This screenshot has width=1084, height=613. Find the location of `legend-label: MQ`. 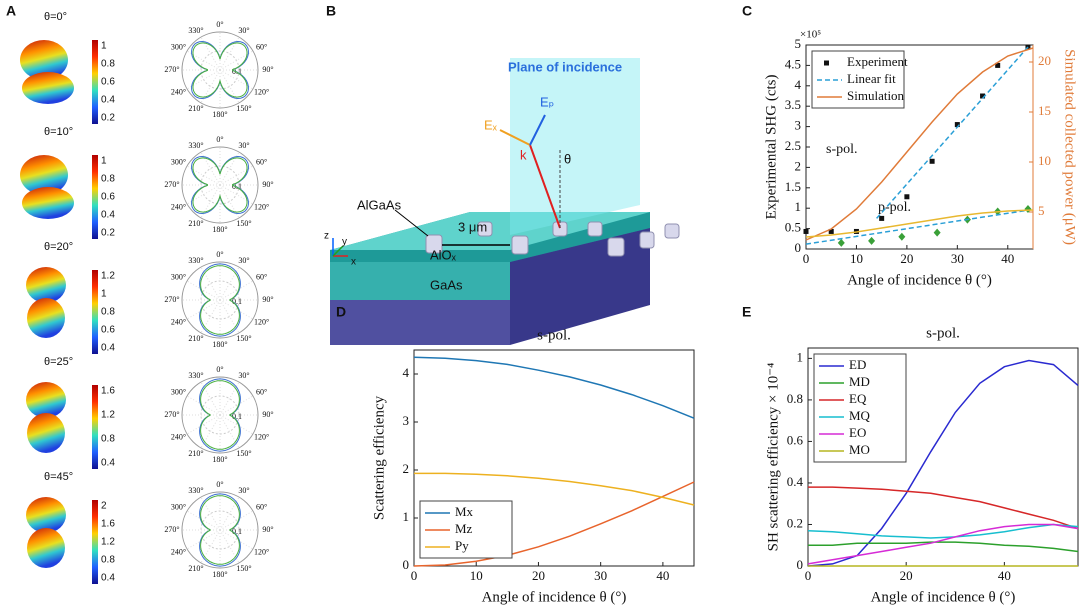

legend-label: MQ is located at coordinates (860, 415).